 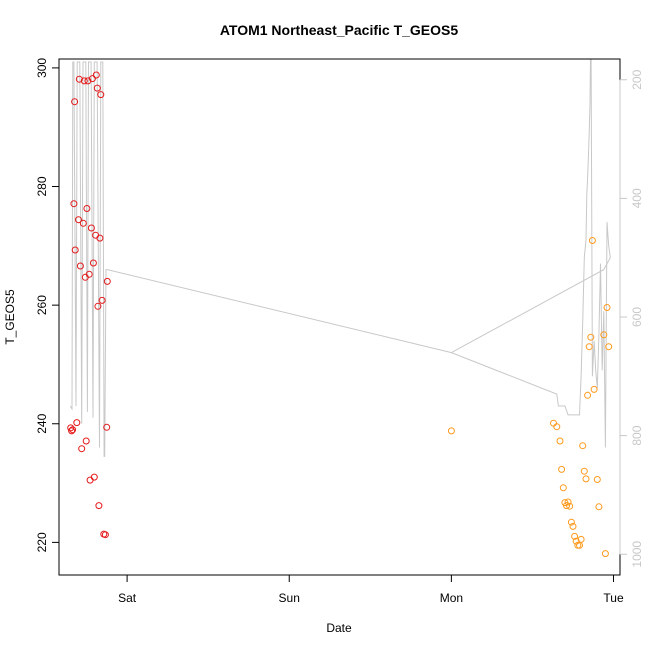 What do you see at coordinates (637, 554) in the screenshot?
I see `y2-tick-label: 1000` at bounding box center [637, 554].